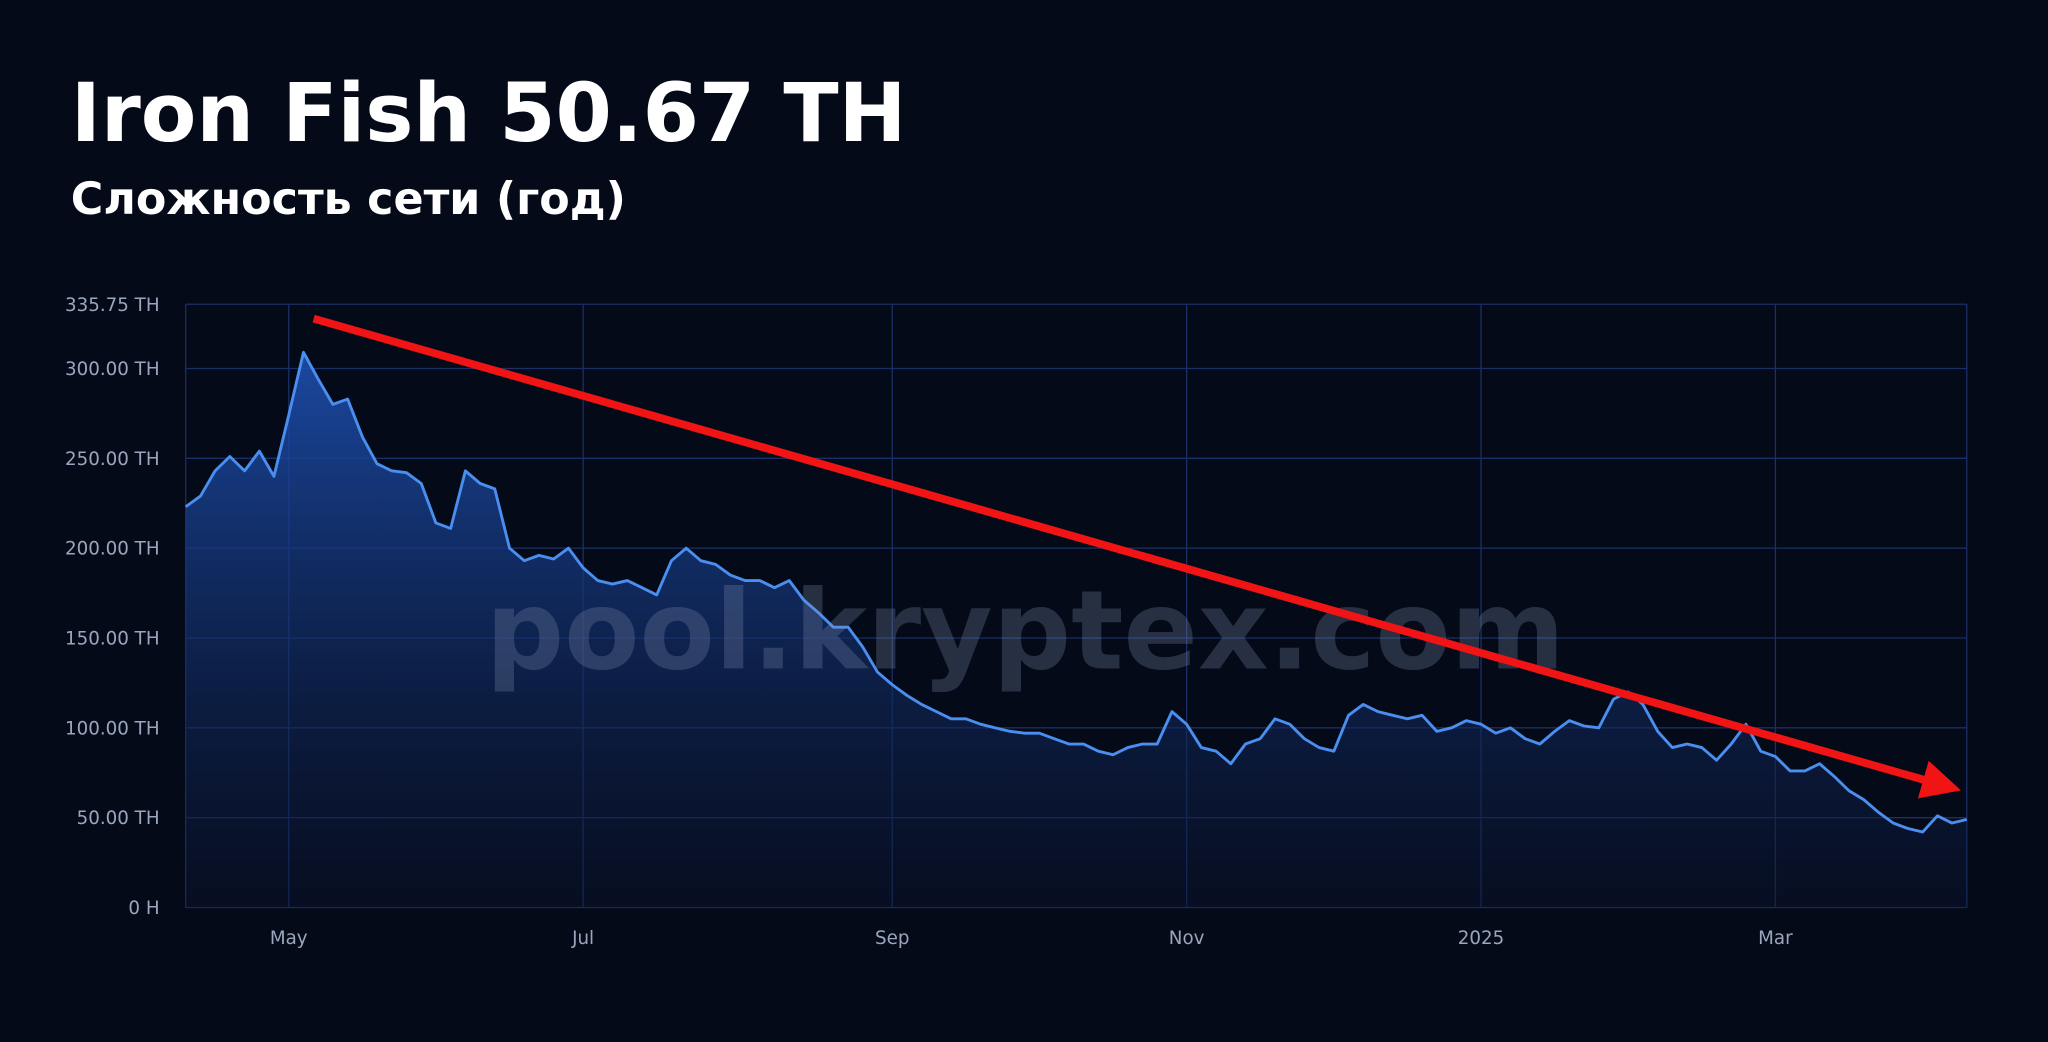 The height and width of the screenshot is (1042, 2048). Describe the element at coordinates (112, 728) in the screenshot. I see `y-tick-label: 100.00 TH` at that location.